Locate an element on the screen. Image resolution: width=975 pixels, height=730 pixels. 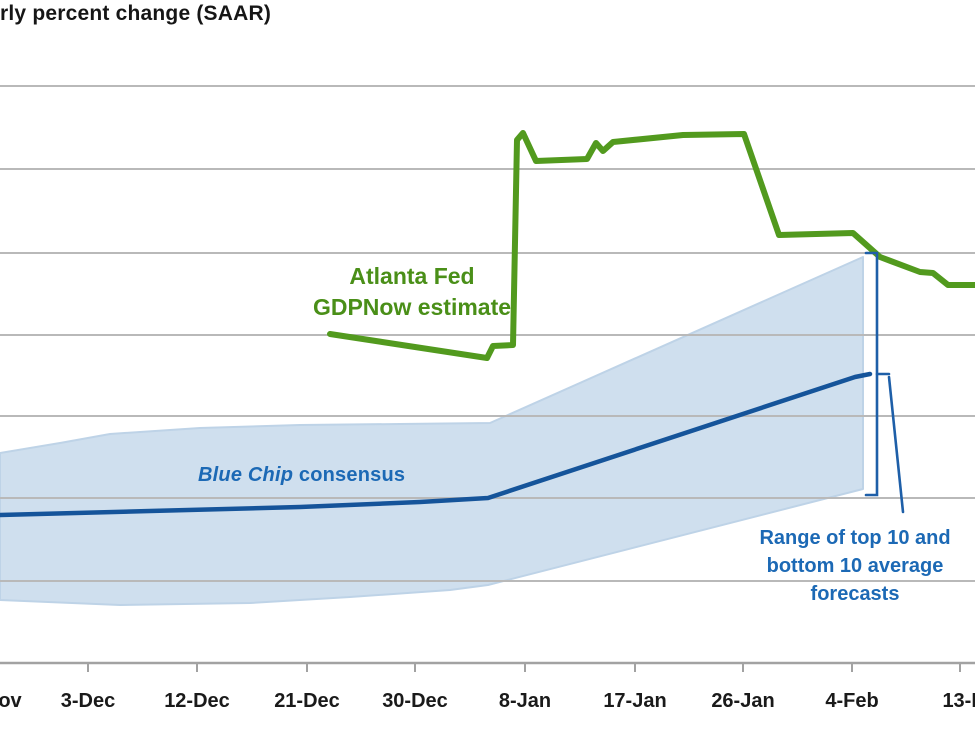
range-label-leader-line is located at coordinates (896, 444).